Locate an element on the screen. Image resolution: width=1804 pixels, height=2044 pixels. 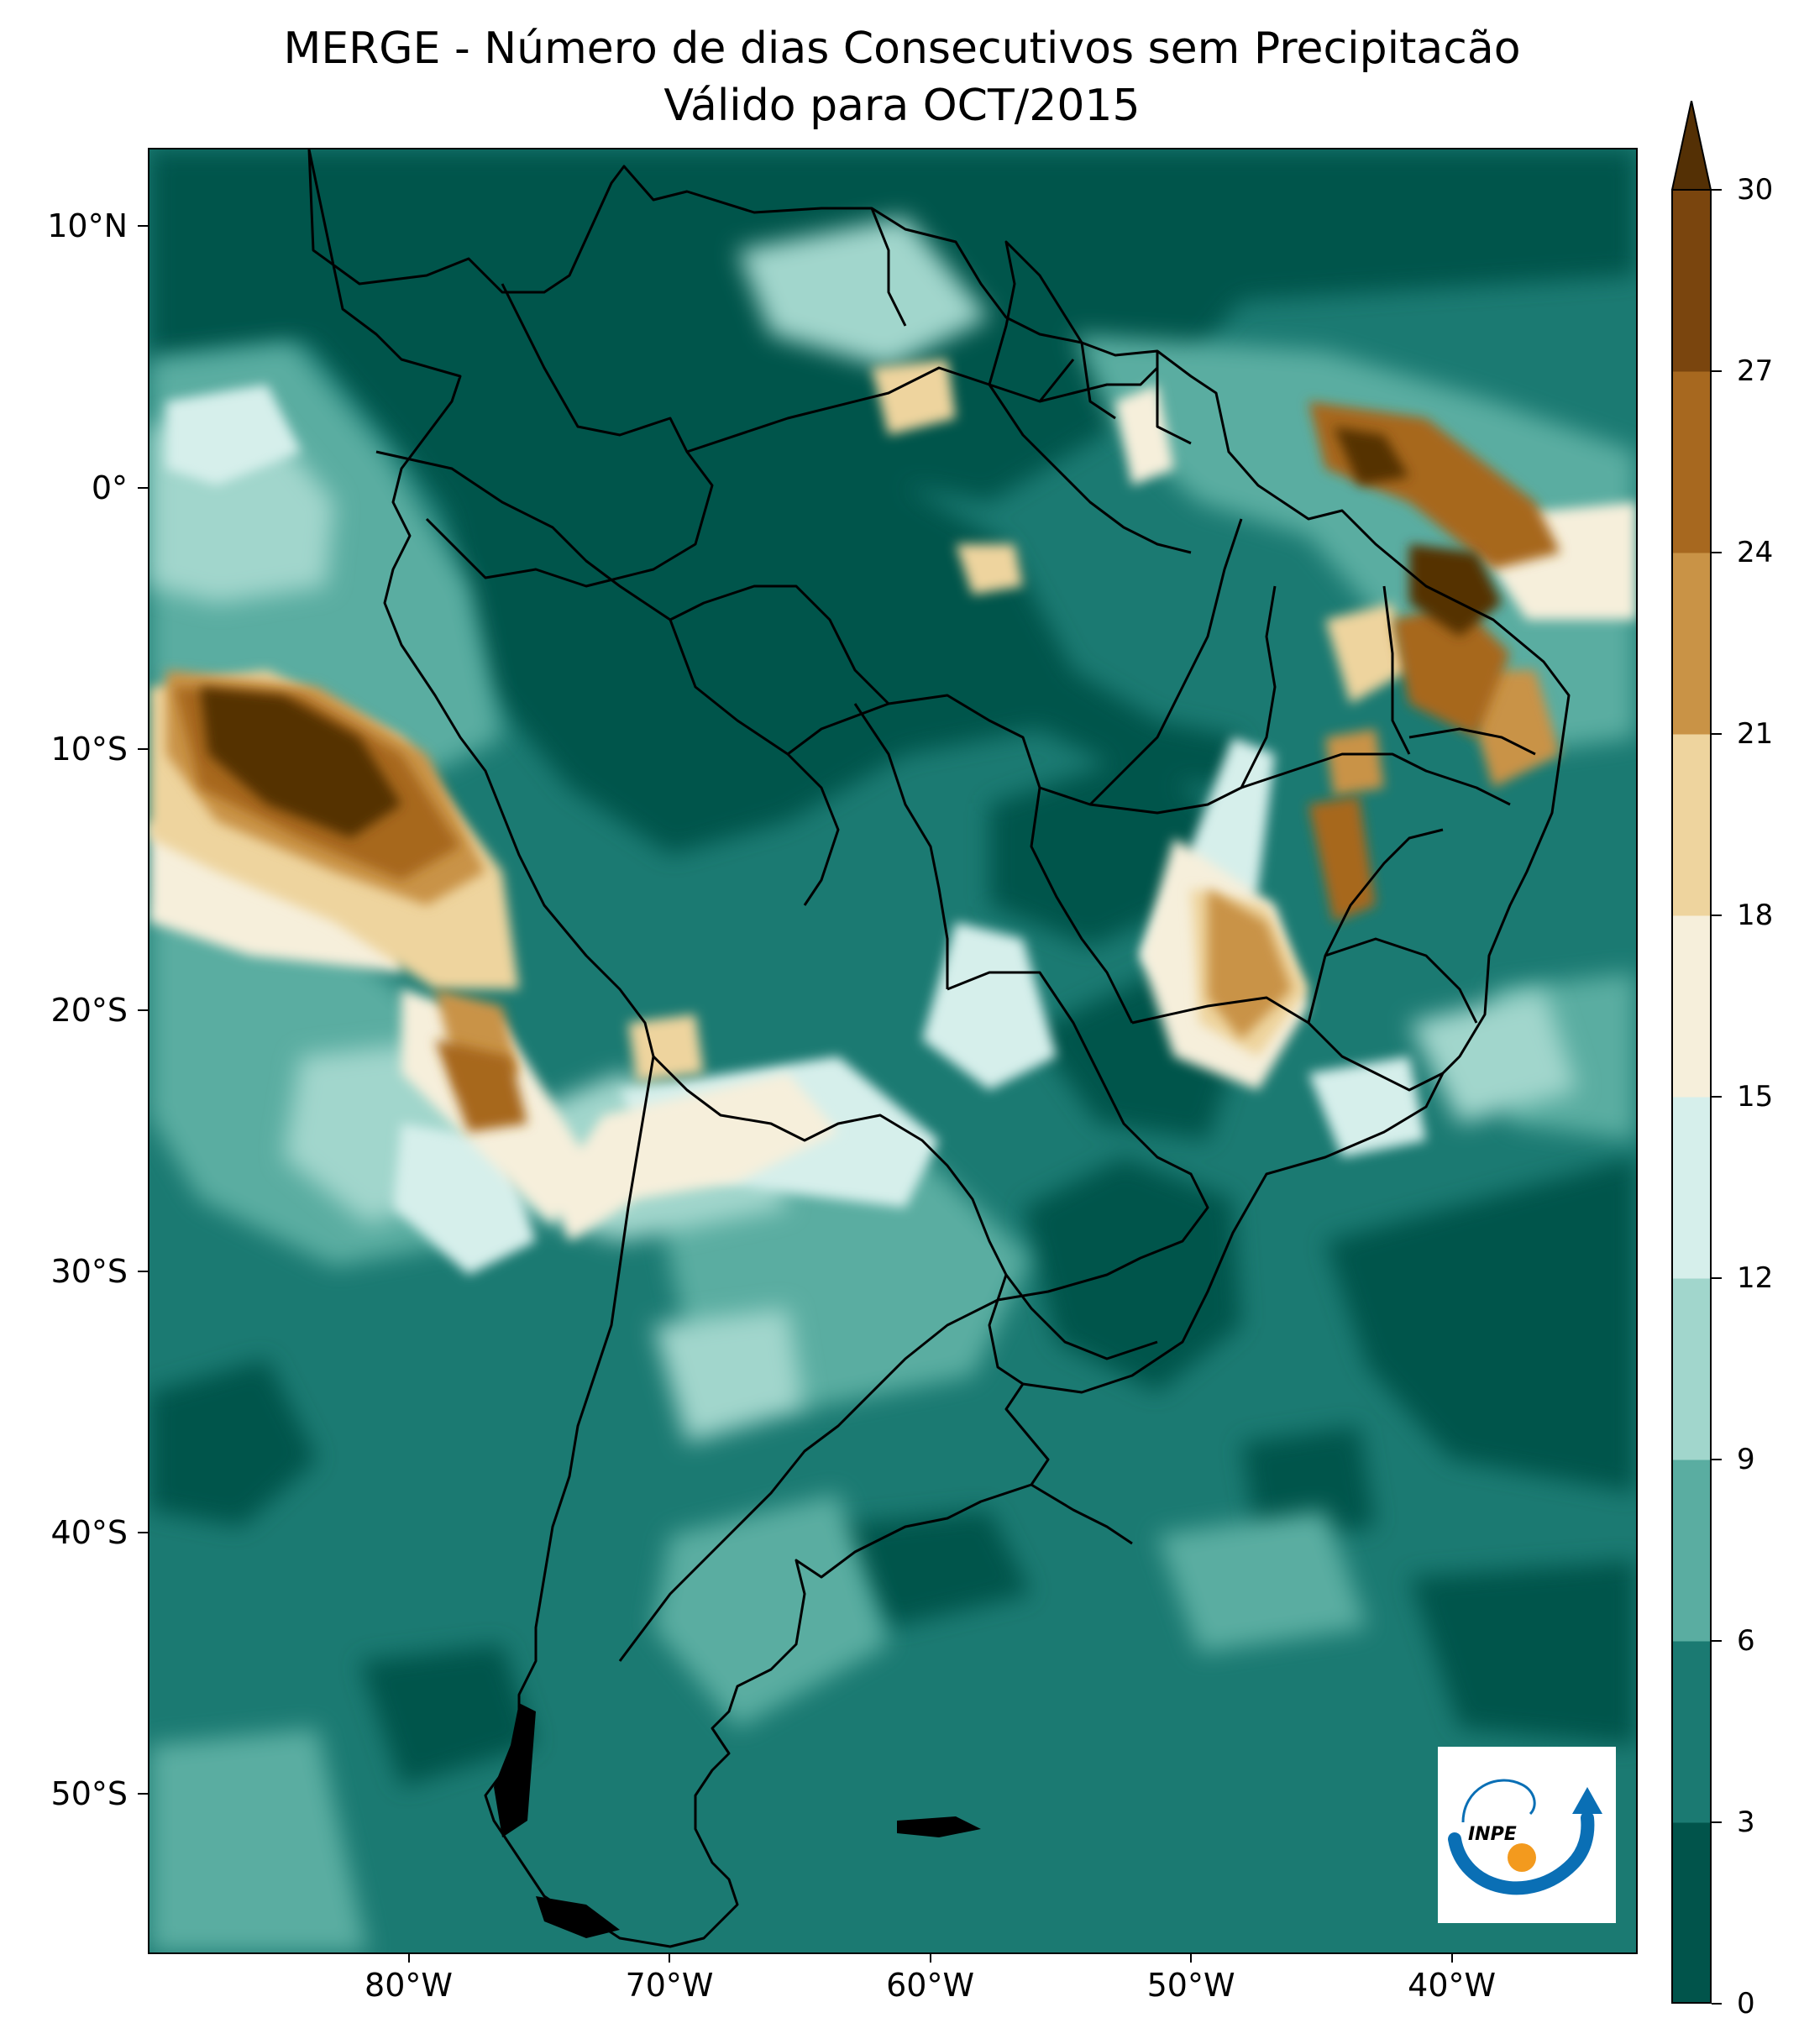
lat-tick-label: 50°S is located at coordinates (89, 1794).